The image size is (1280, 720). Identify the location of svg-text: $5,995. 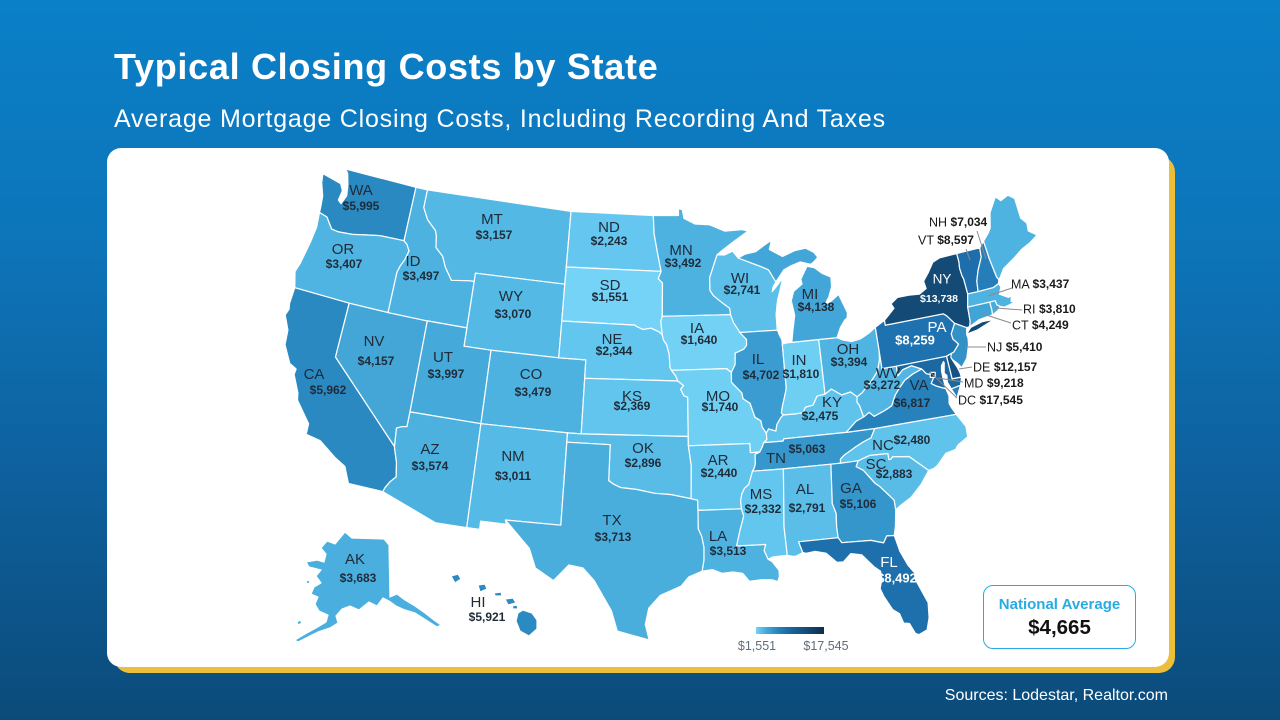
(361, 206).